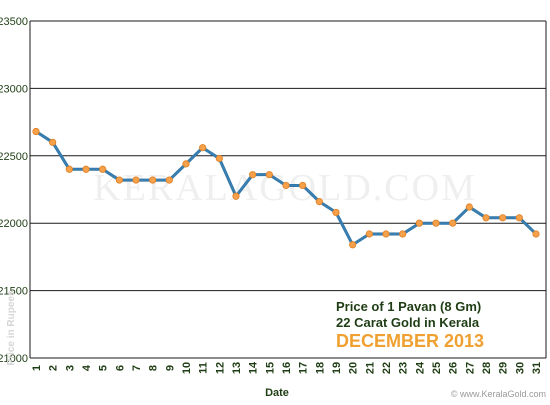  I want to click on y-tick-label: 21500, so click(14, 292).